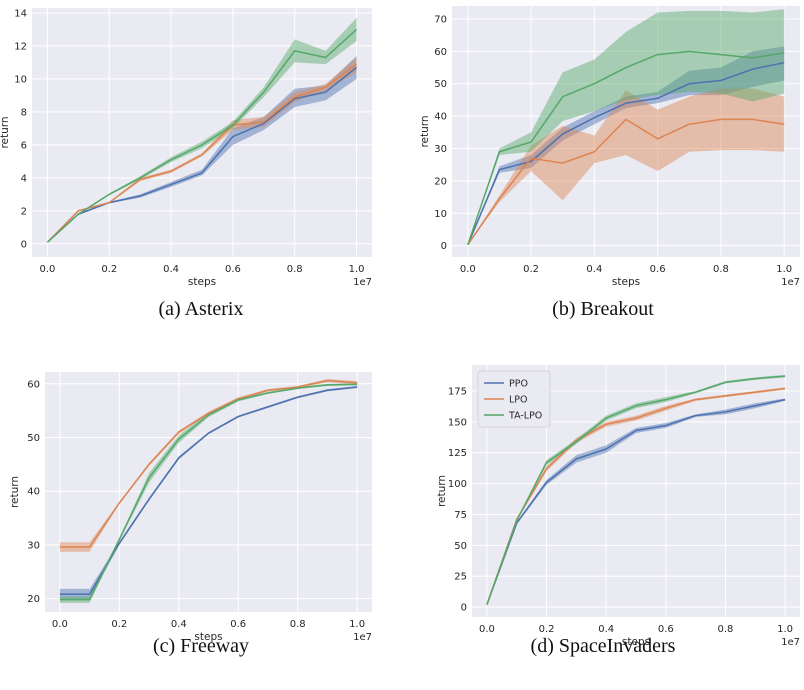  What do you see at coordinates (20, 46) in the screenshot?
I see `y-tick-label: 12` at bounding box center [20, 46].